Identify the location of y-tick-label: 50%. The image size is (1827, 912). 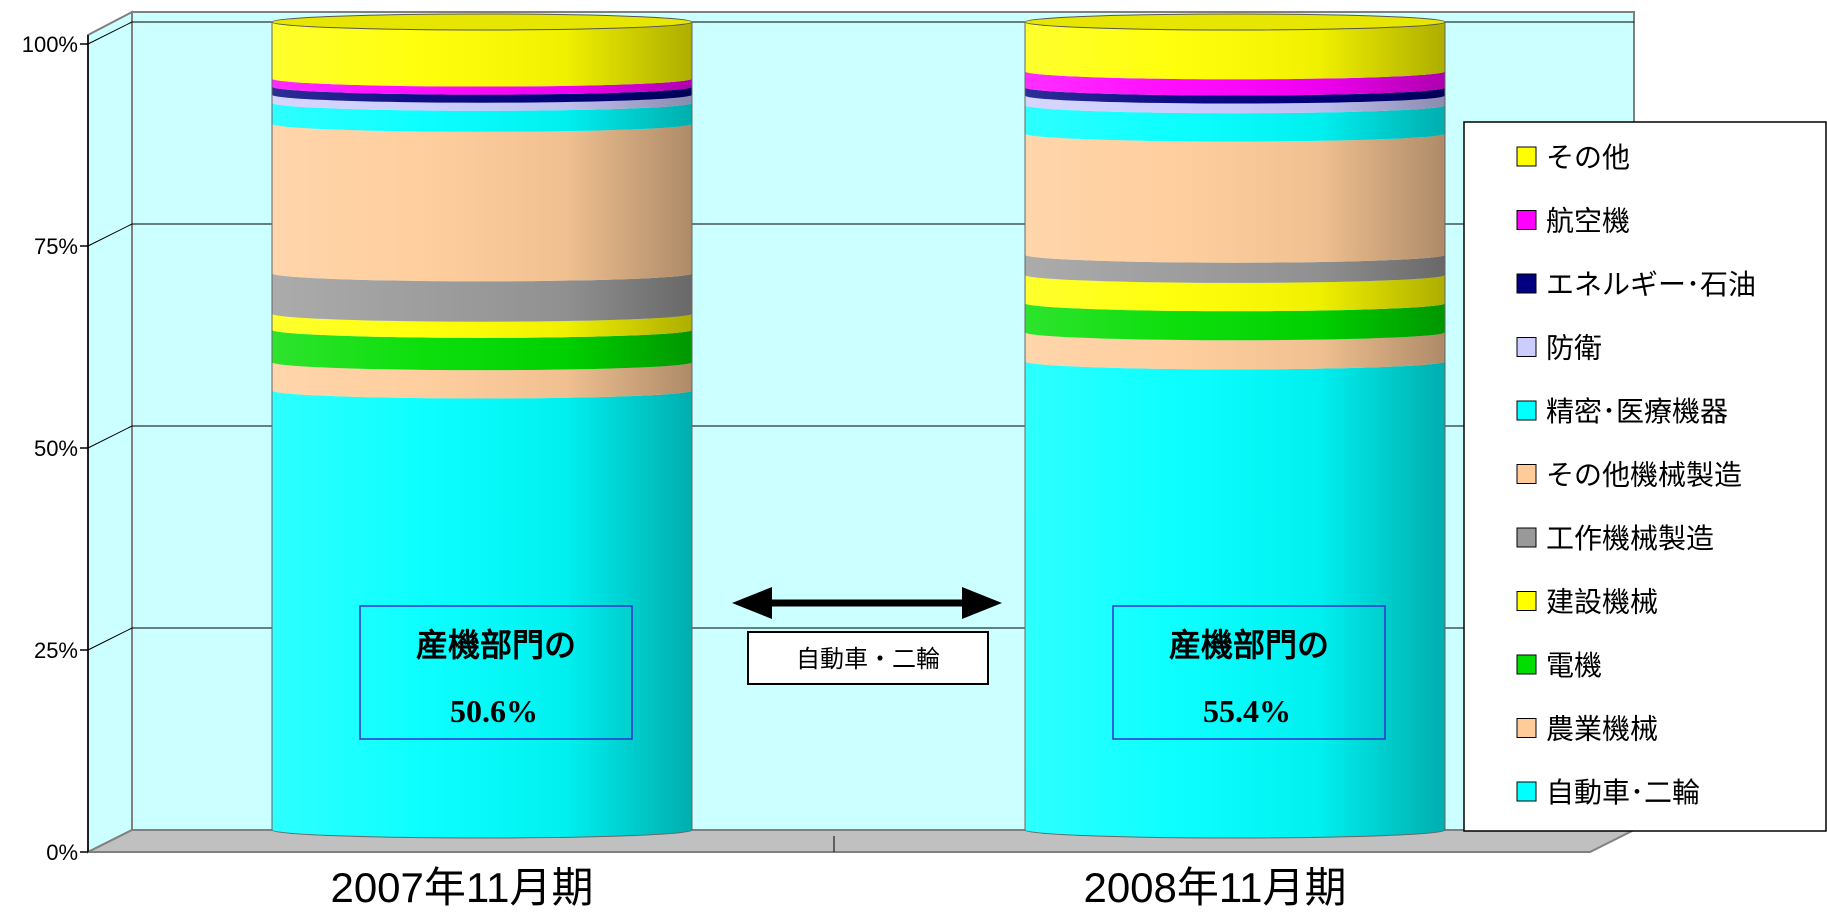
(56, 448).